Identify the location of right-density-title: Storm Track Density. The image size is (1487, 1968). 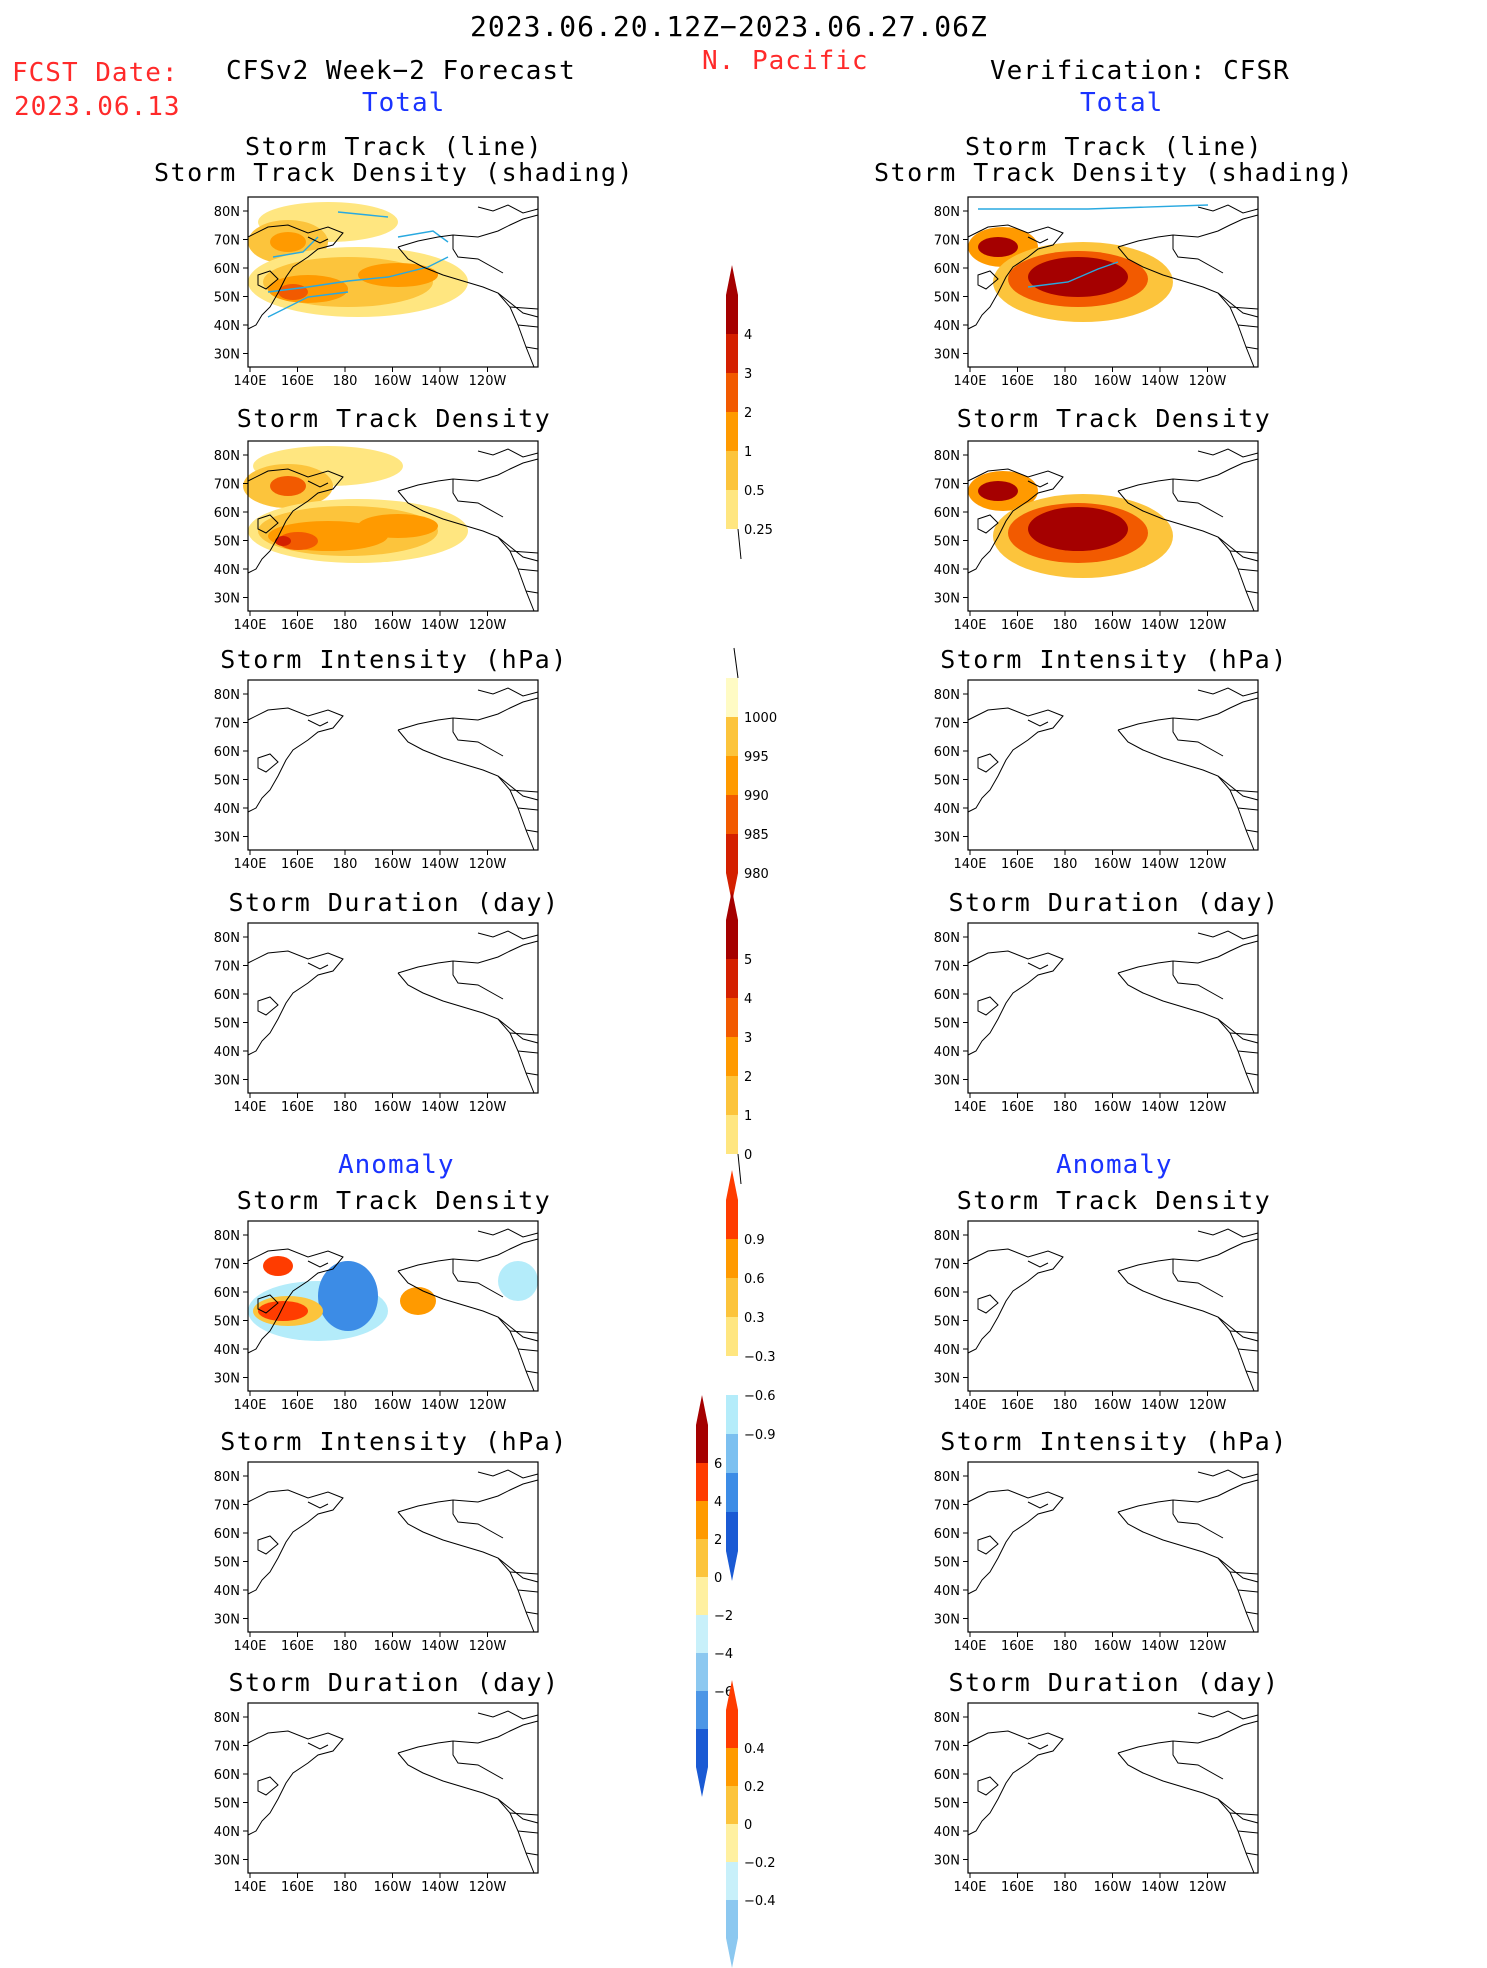
(1114, 418).